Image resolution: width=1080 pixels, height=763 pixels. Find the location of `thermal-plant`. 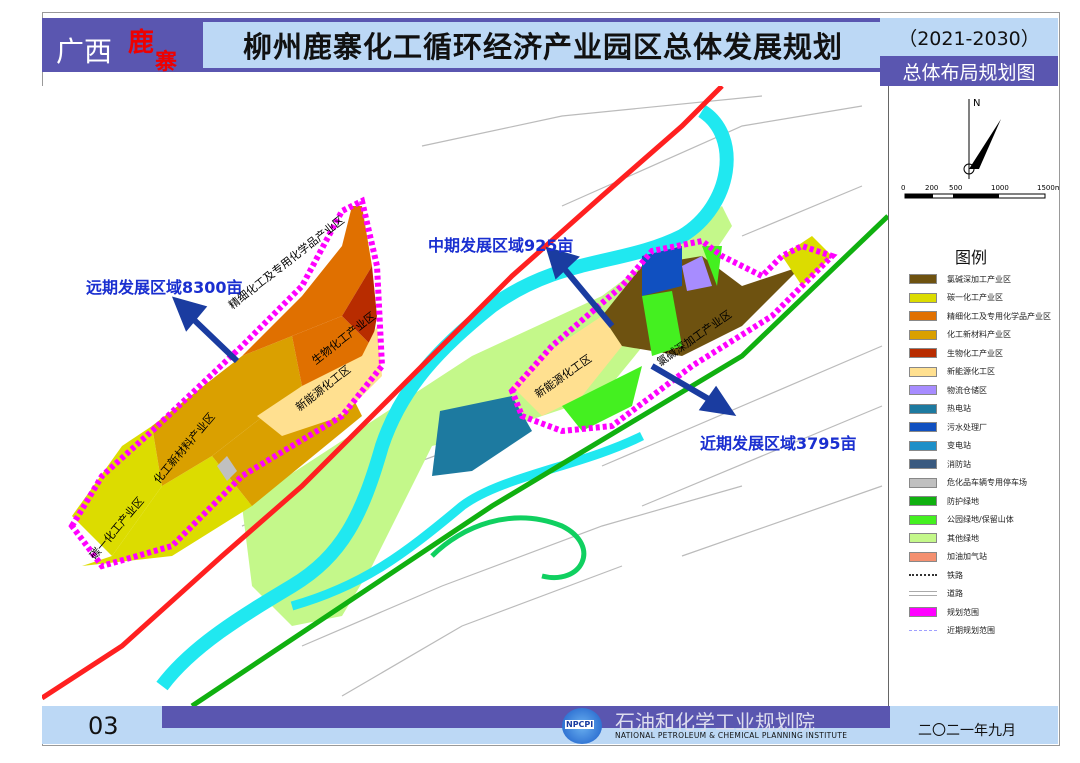

thermal-plant is located at coordinates (482, 436).